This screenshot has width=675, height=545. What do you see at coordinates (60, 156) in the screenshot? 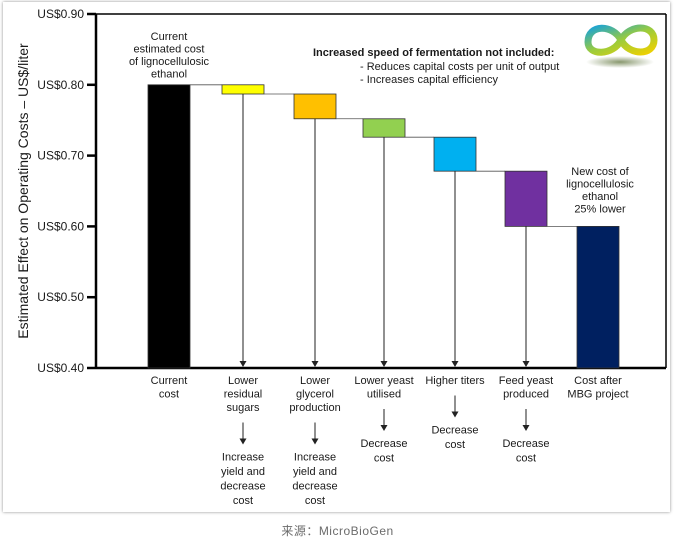
I see `y-tick-label: US$0.70` at bounding box center [60, 156].